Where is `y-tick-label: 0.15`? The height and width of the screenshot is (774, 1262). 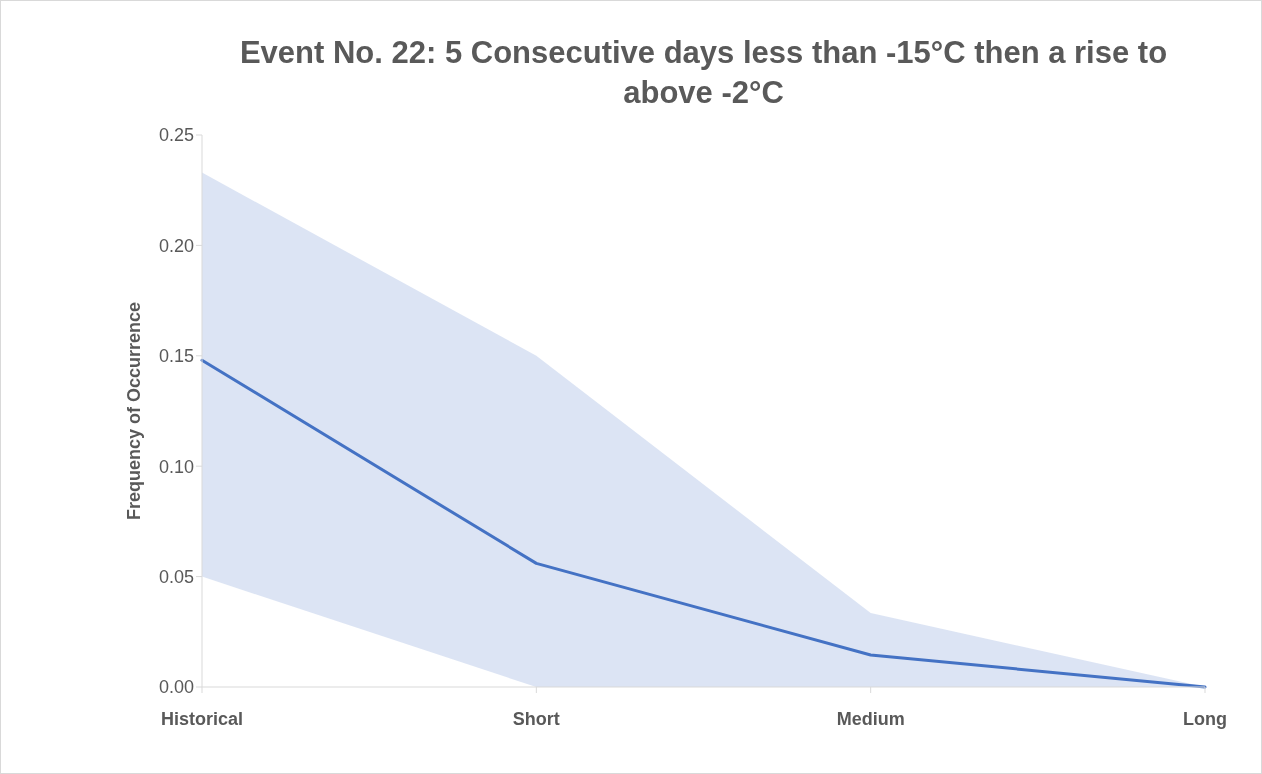 y-tick-label: 0.15 is located at coordinates (176, 356).